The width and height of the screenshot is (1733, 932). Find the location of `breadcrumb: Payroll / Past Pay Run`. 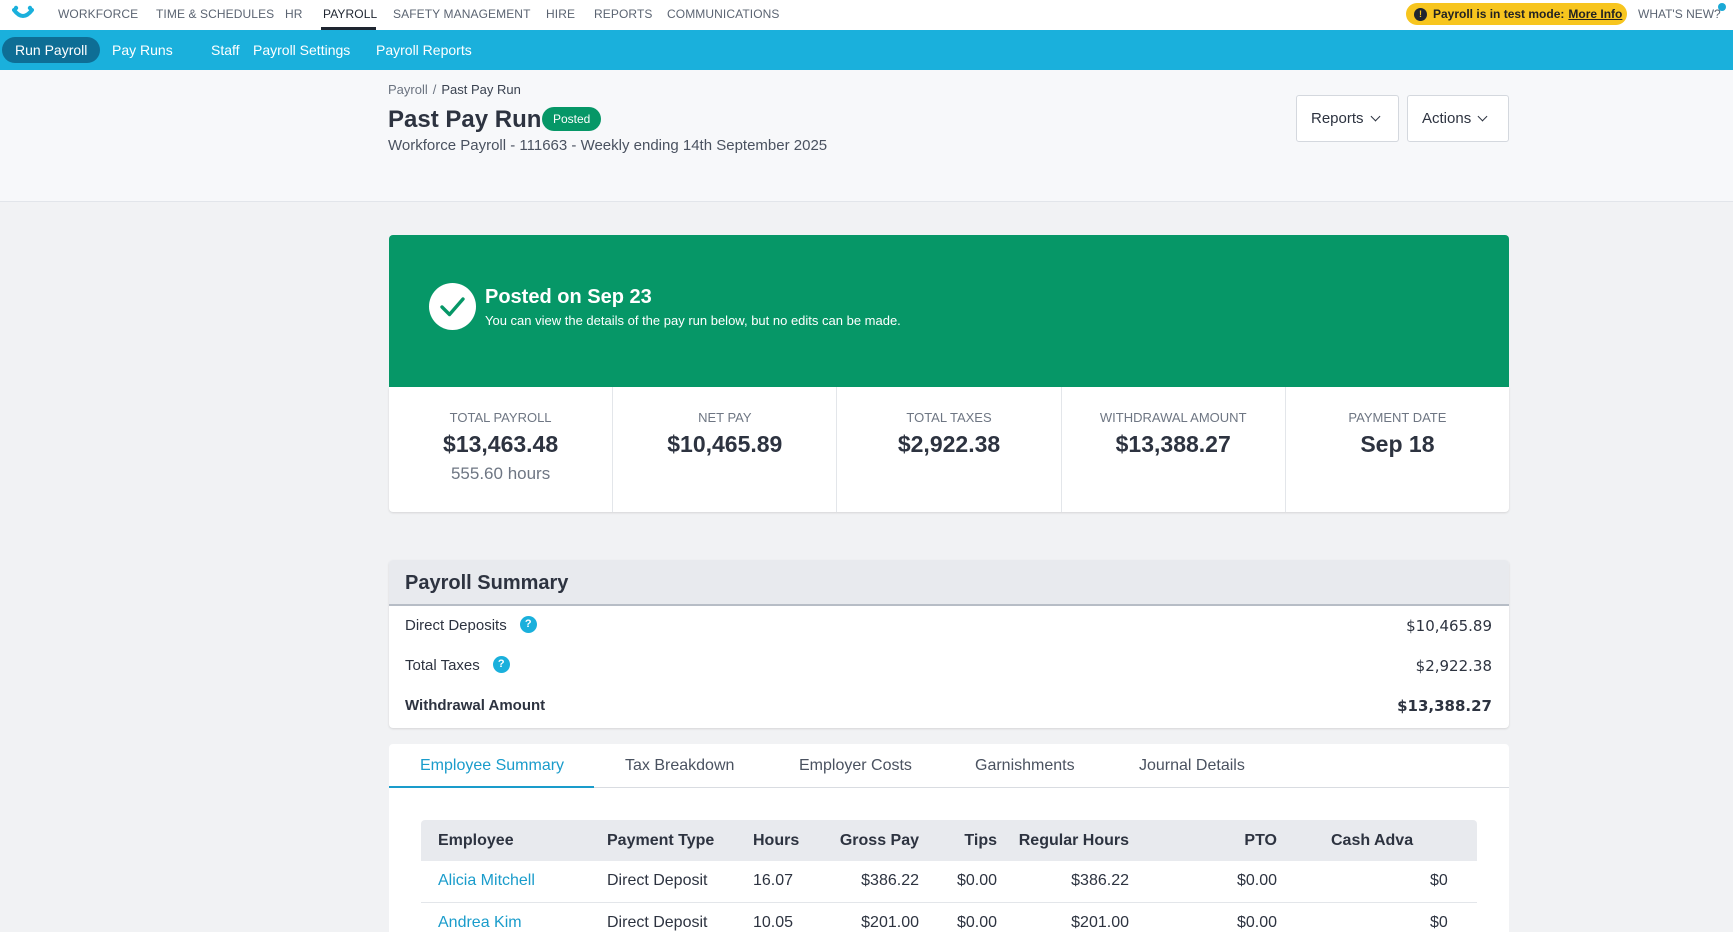

breadcrumb: Payroll / Past Pay Run is located at coordinates (454, 89).